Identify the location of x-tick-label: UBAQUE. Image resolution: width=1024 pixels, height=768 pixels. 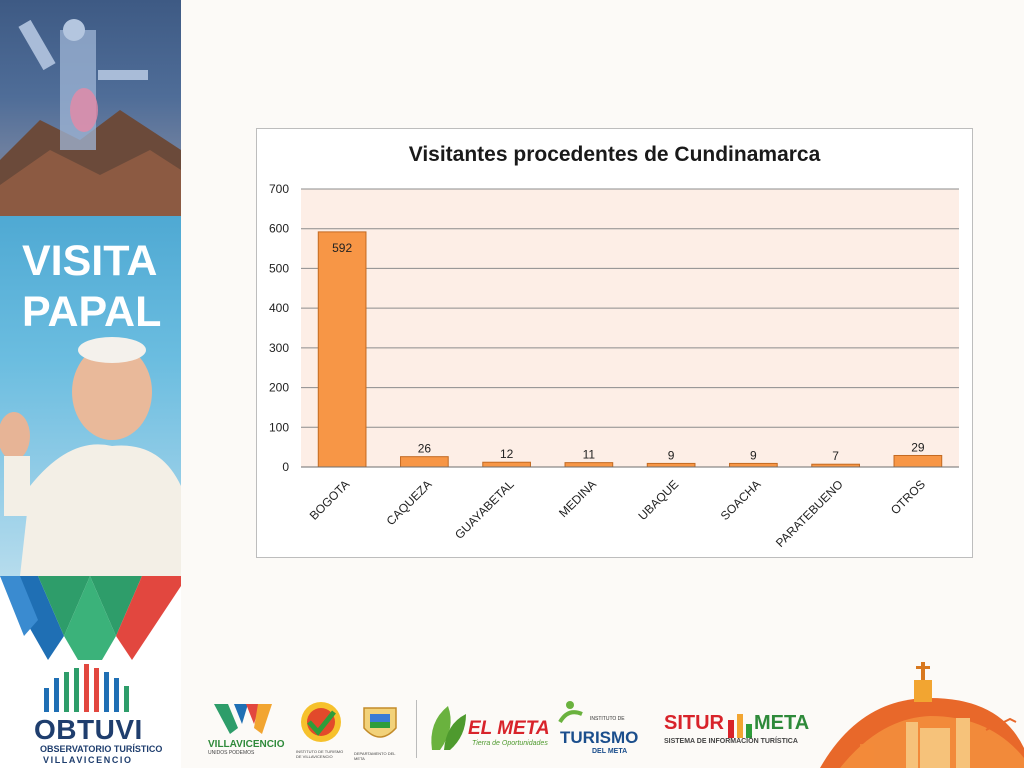
(659, 500).